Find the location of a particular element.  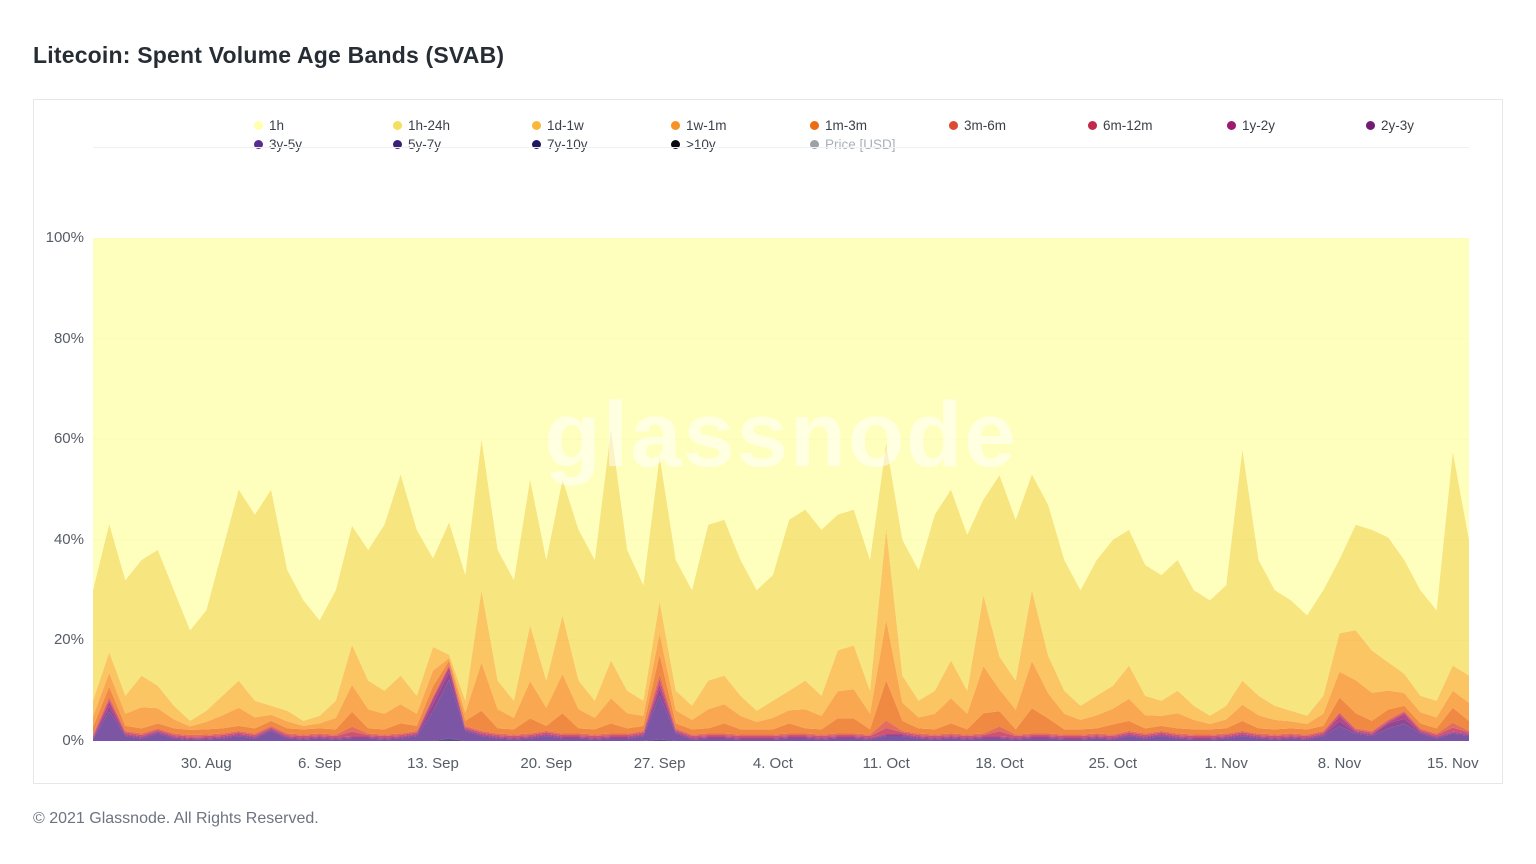

legend-dot-2y-3y is located at coordinates (1370, 125).